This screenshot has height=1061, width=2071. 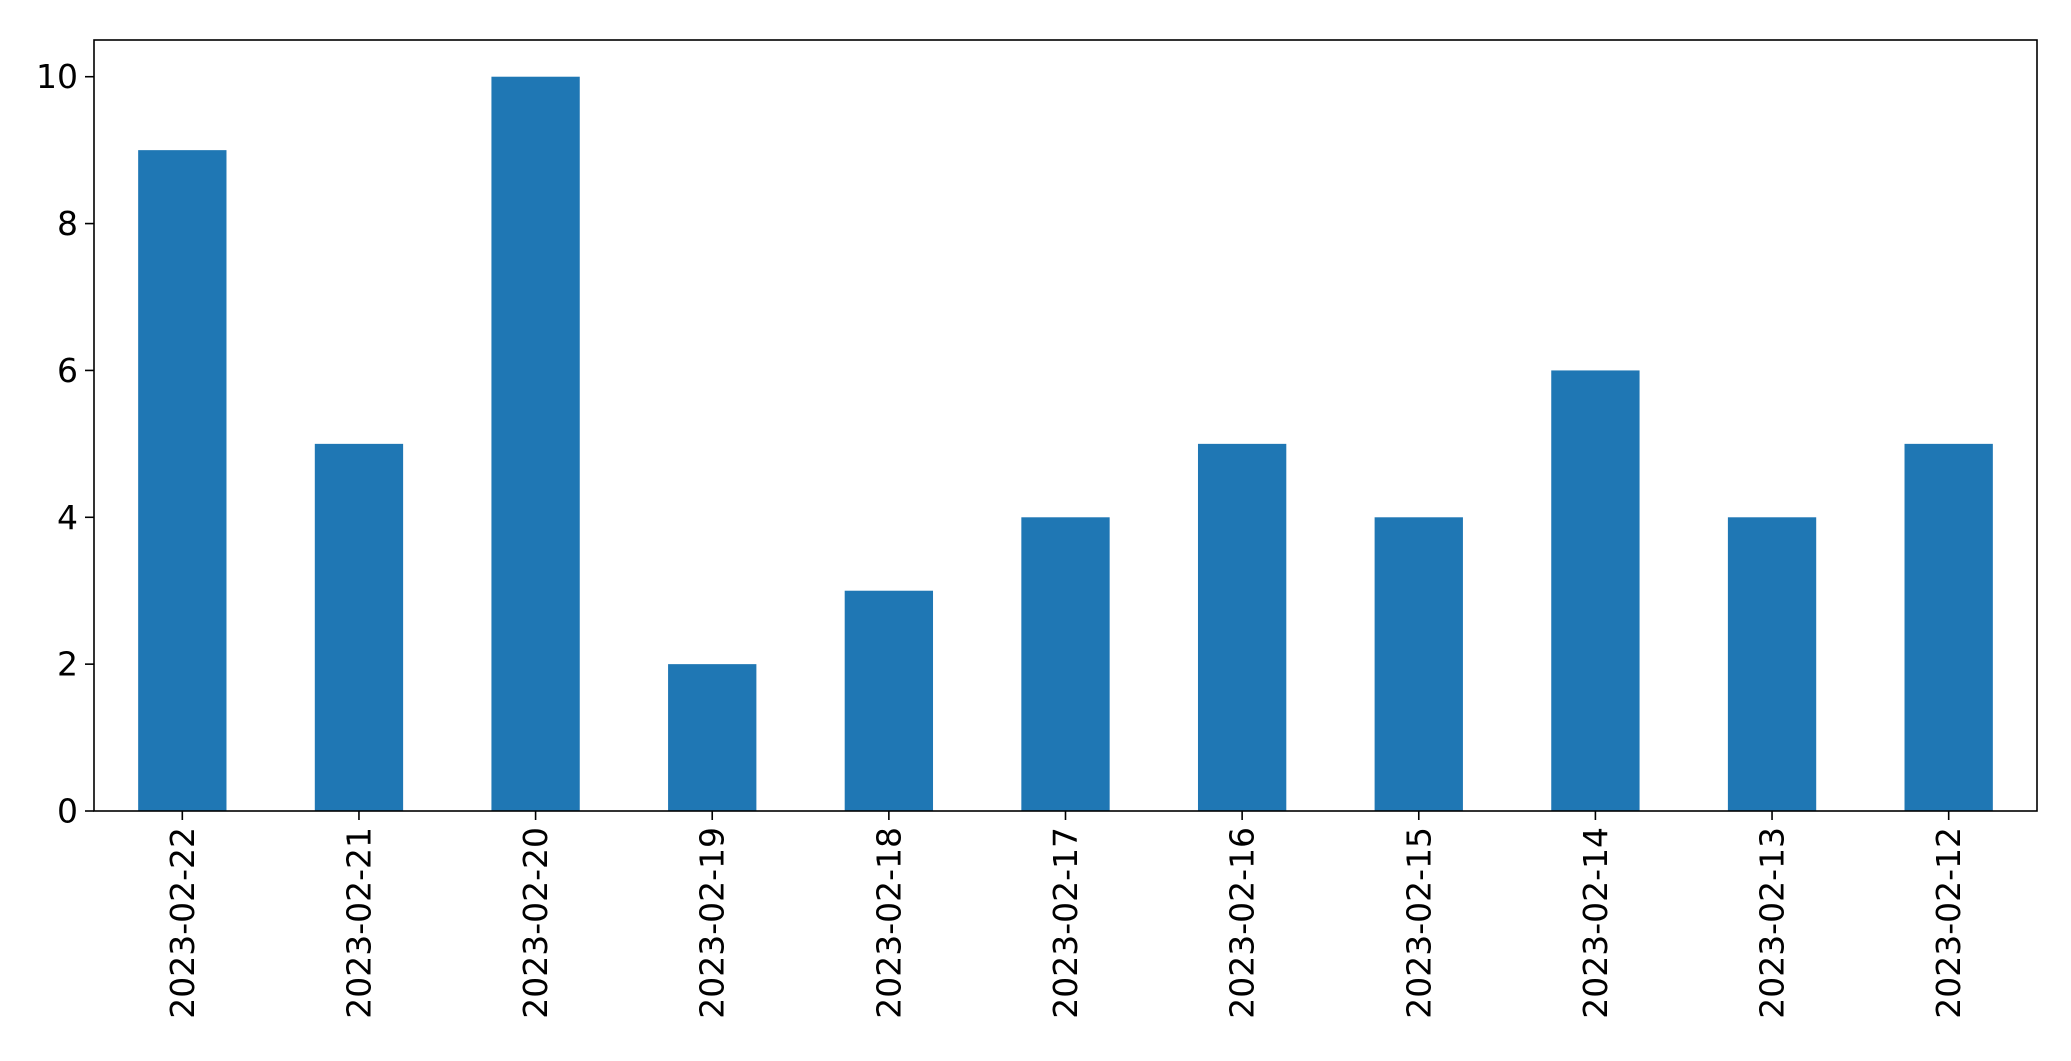 What do you see at coordinates (67, 370) in the screenshot?
I see `y-tick-label: 6` at bounding box center [67, 370].